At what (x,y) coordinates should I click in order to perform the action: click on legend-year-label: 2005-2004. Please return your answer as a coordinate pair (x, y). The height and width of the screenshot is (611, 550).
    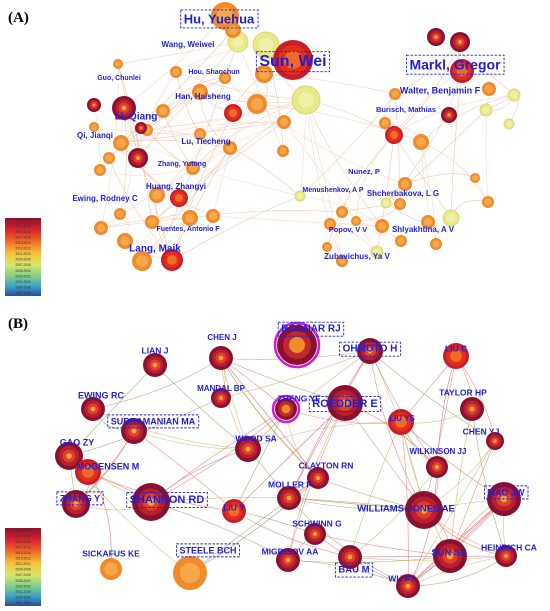
    Looking at the image, I should click on (22, 271).